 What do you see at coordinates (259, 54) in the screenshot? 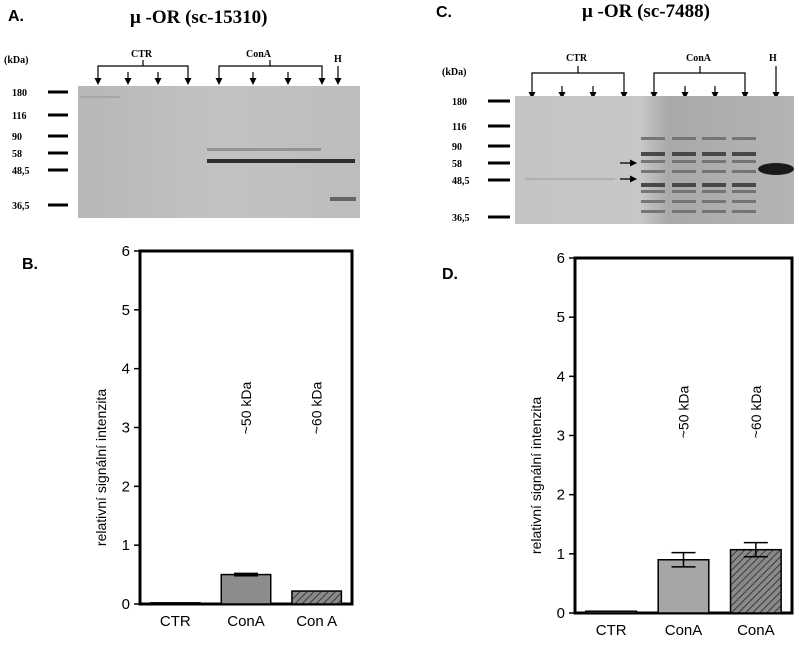
I see `panel-a-group-cona: ConA` at bounding box center [259, 54].